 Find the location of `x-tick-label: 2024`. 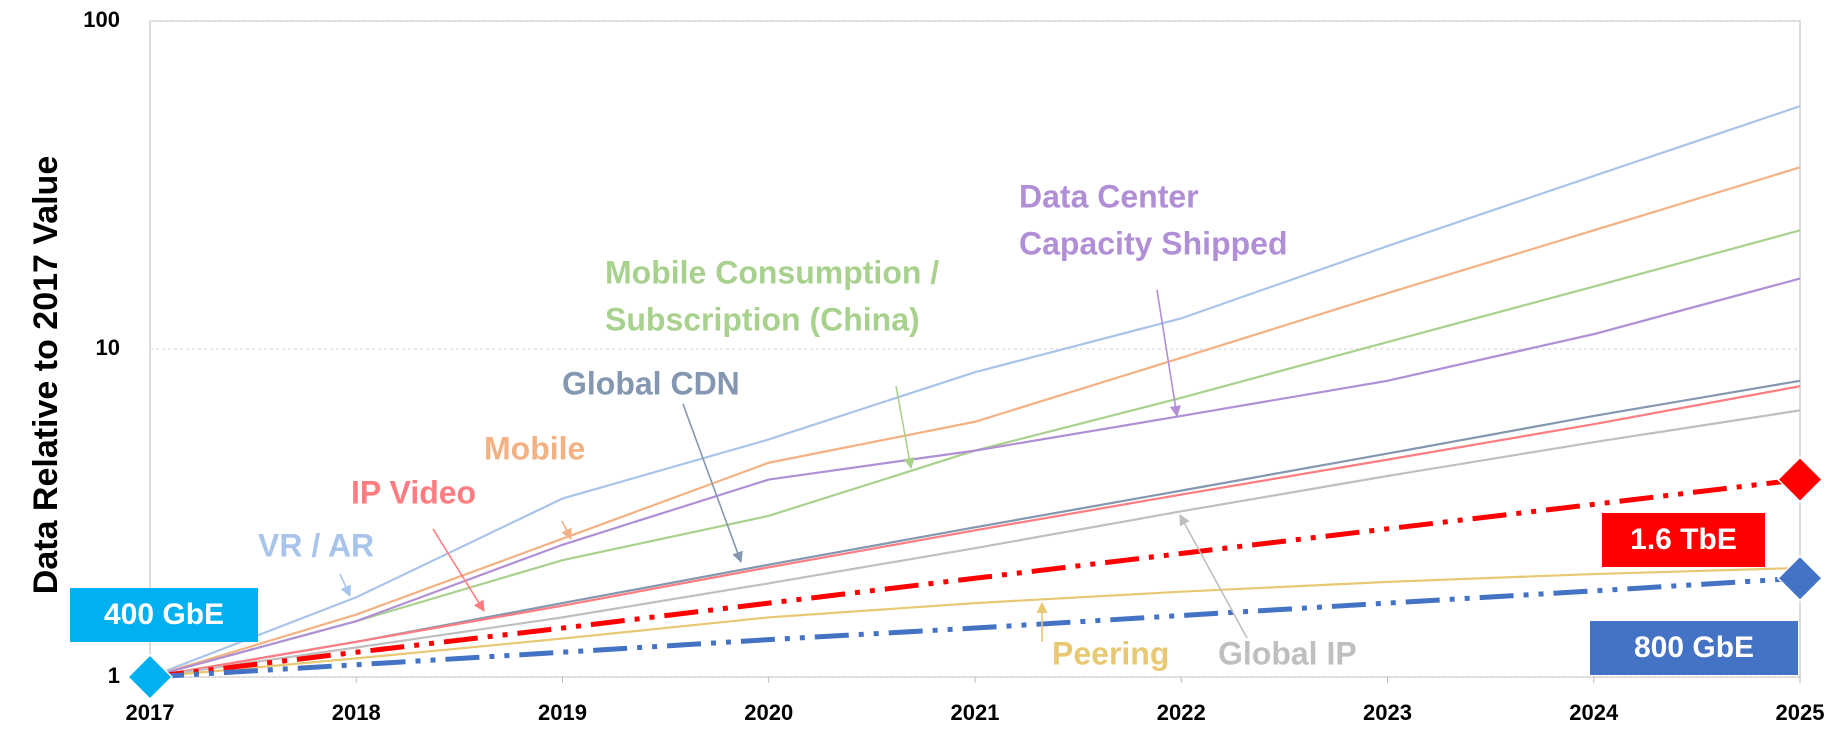

x-tick-label: 2024 is located at coordinates (1594, 712).